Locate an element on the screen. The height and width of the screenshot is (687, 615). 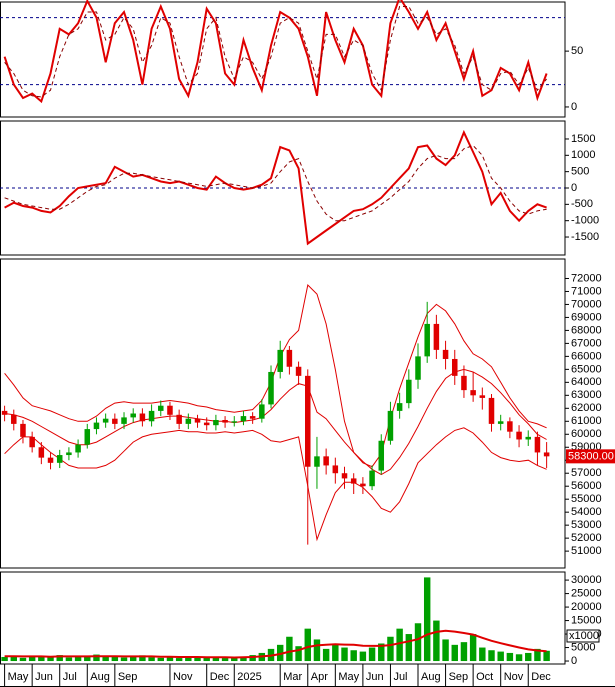
x-tick-label: Jul is located at coordinates (70, 677).